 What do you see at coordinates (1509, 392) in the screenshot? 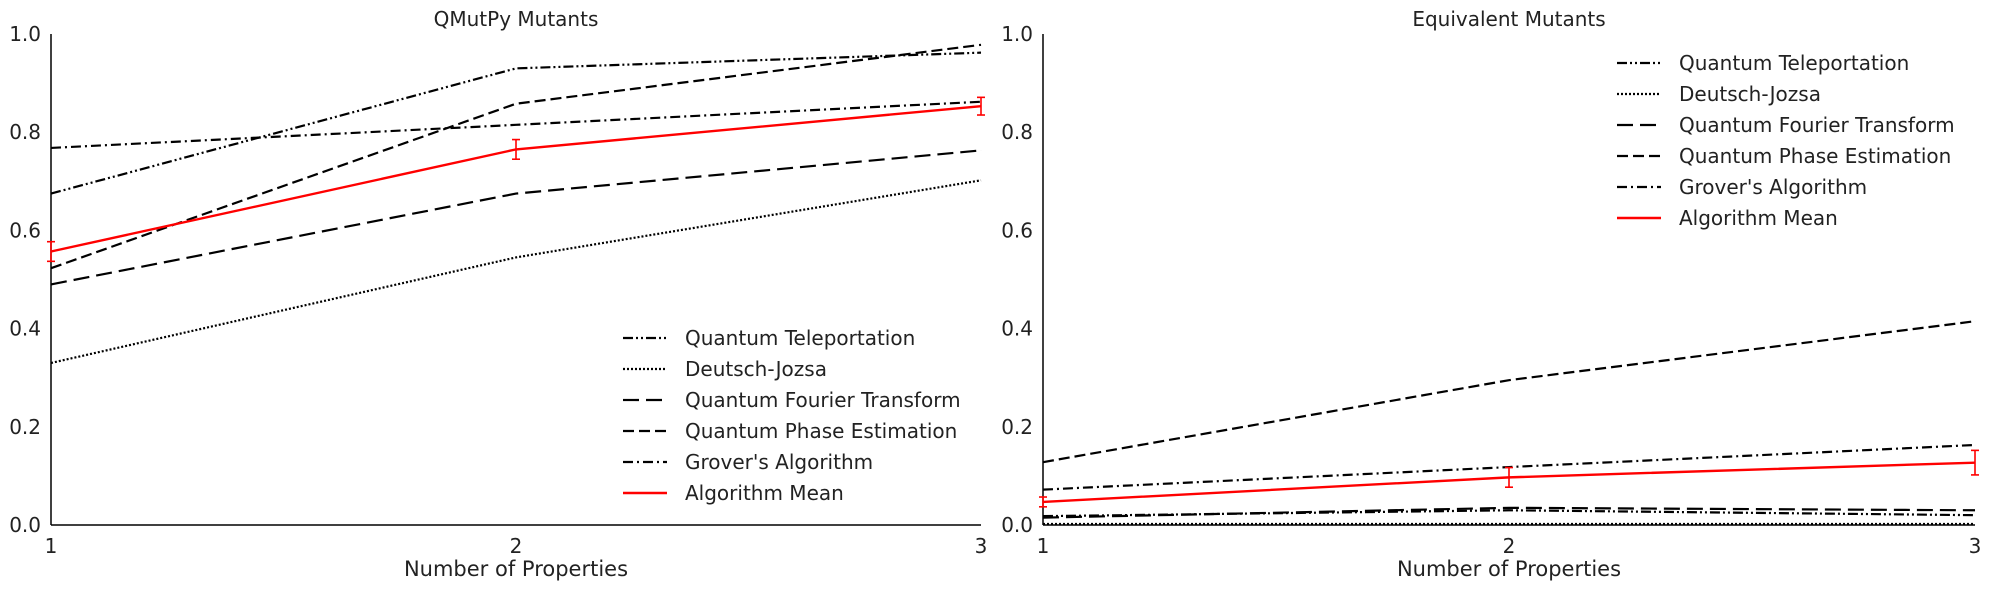
I see `series-line-quantum-phase-estimation` at bounding box center [1509, 392].